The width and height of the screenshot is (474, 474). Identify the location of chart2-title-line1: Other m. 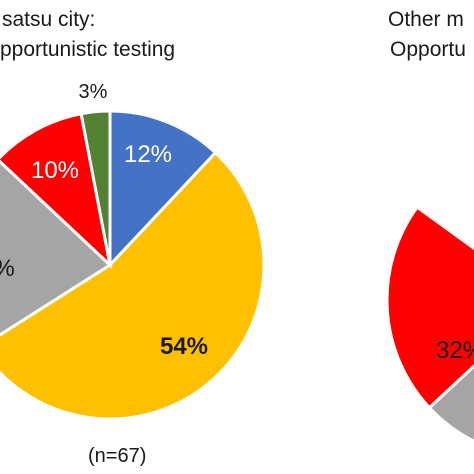
(426, 19).